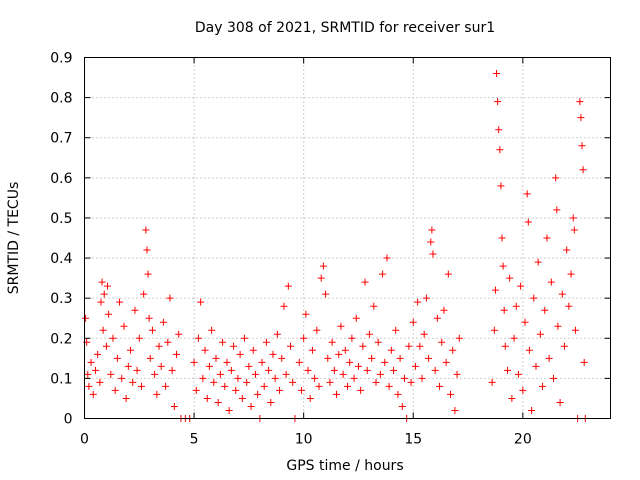  What do you see at coordinates (61, 139) in the screenshot?
I see `y-tick-label: 0.7` at bounding box center [61, 139].